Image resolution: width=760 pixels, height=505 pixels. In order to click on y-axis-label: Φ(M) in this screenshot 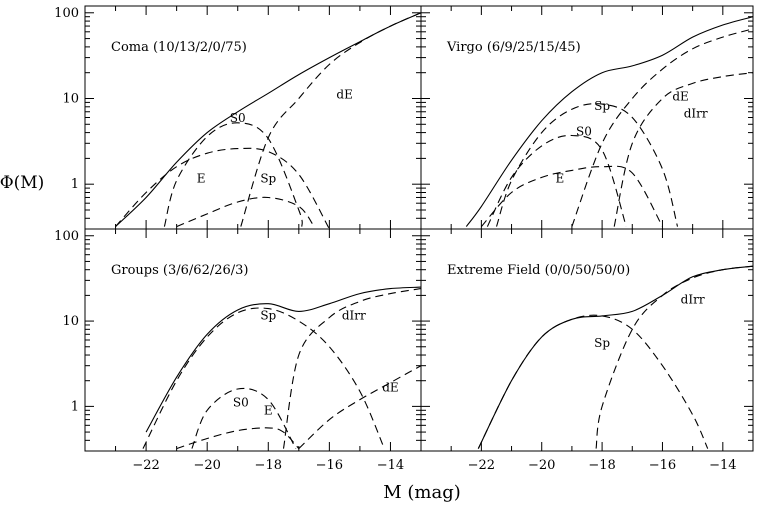, I will do `click(22, 183)`.